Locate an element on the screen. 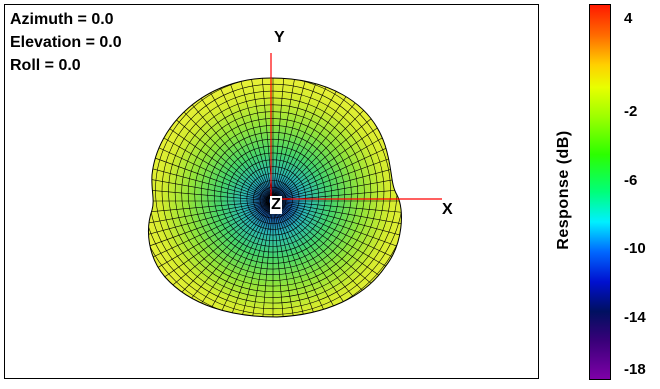 The height and width of the screenshot is (389, 660). colorbar-title: Response (dB) is located at coordinates (563, 190).